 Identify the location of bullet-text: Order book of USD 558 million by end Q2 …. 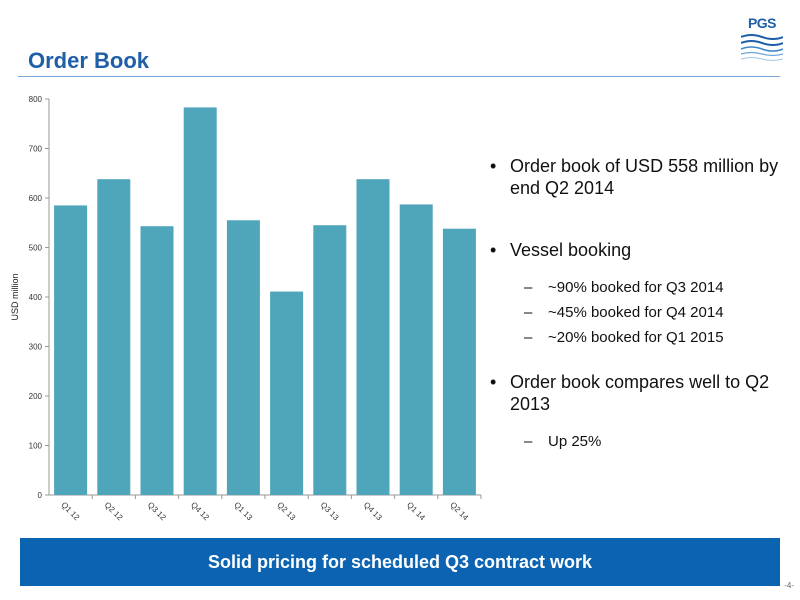
(644, 177).